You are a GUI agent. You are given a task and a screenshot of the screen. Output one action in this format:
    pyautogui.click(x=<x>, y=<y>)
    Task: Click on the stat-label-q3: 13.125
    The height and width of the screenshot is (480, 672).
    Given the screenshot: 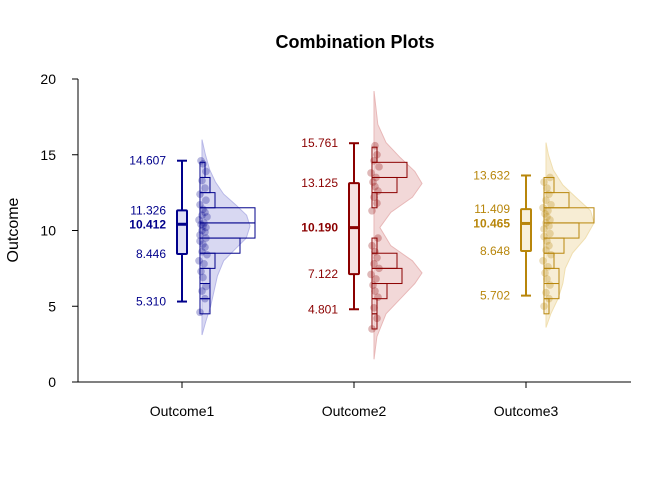 What is the action you would take?
    pyautogui.click(x=319, y=183)
    